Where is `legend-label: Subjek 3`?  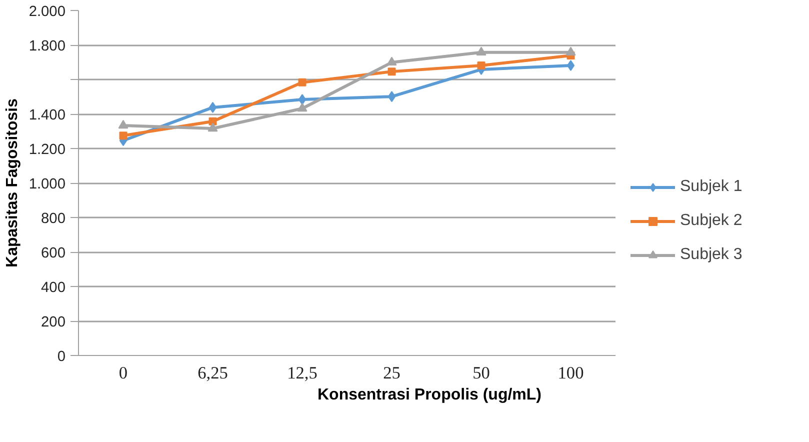
legend-label: Subjek 3 is located at coordinates (711, 255).